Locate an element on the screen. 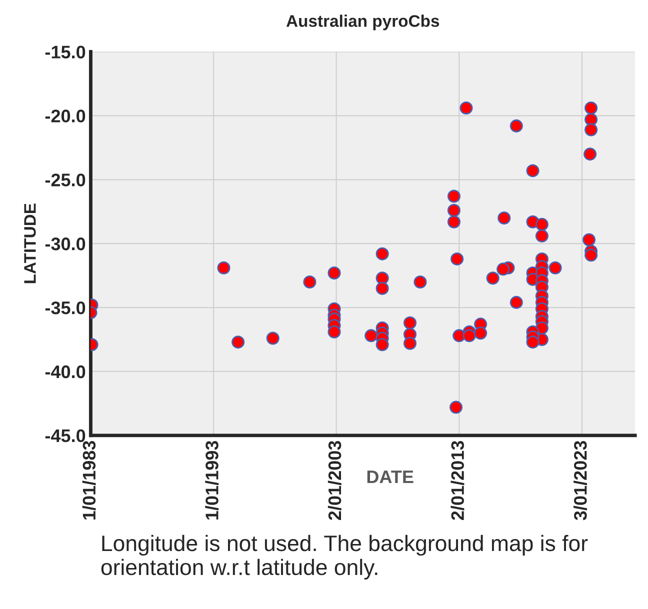 The width and height of the screenshot is (648, 609). x-tick-label: 1/01/1993 is located at coordinates (212, 480).